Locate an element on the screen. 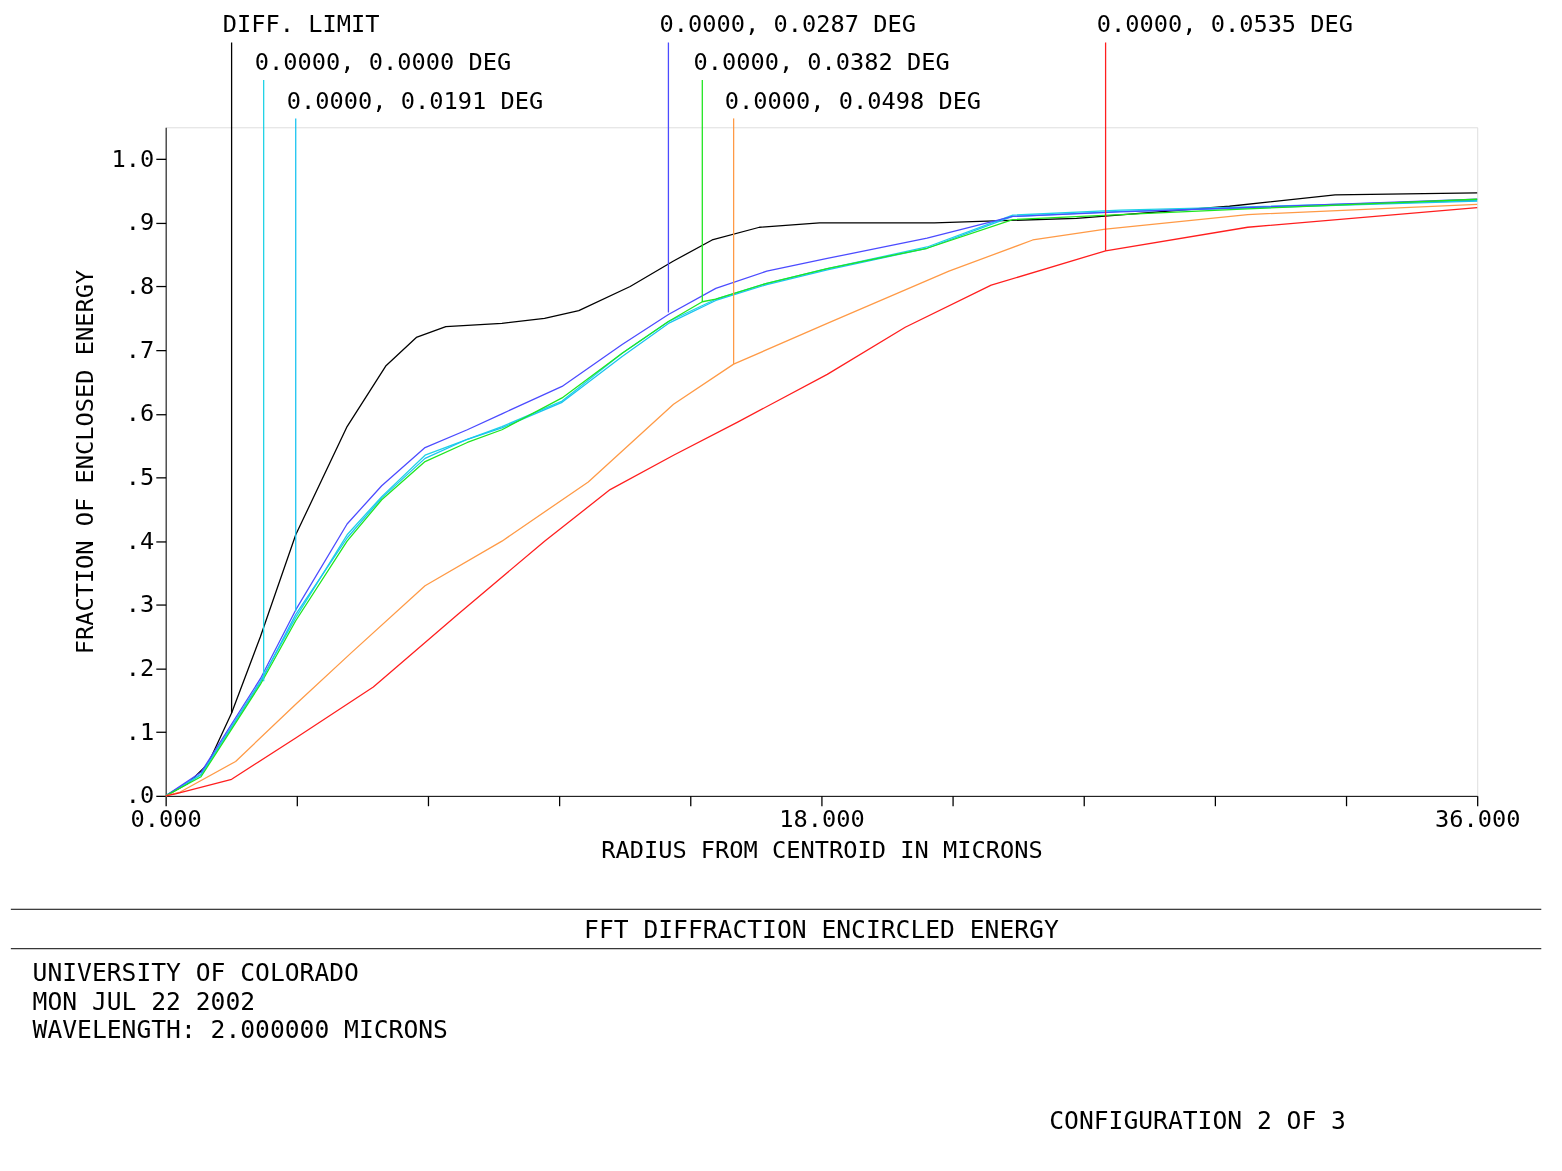 This screenshot has width=1562, height=1171. y-tick-label: .2 is located at coordinates (140, 667).